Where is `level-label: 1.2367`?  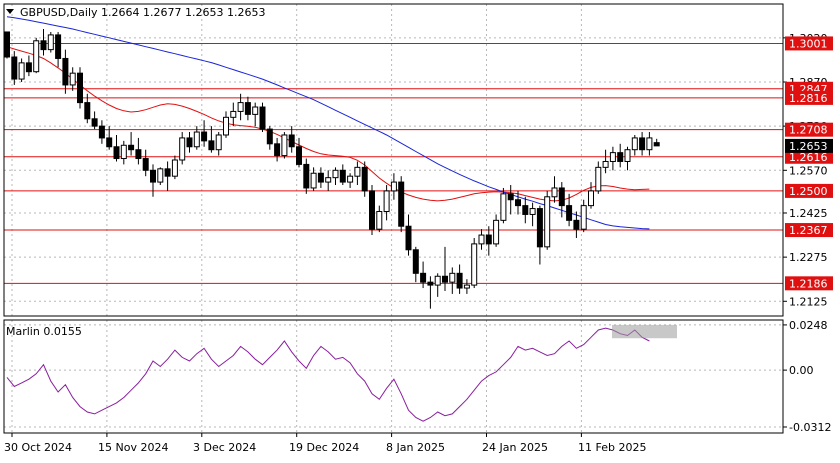
level-label: 1.2367 is located at coordinates (808, 230).